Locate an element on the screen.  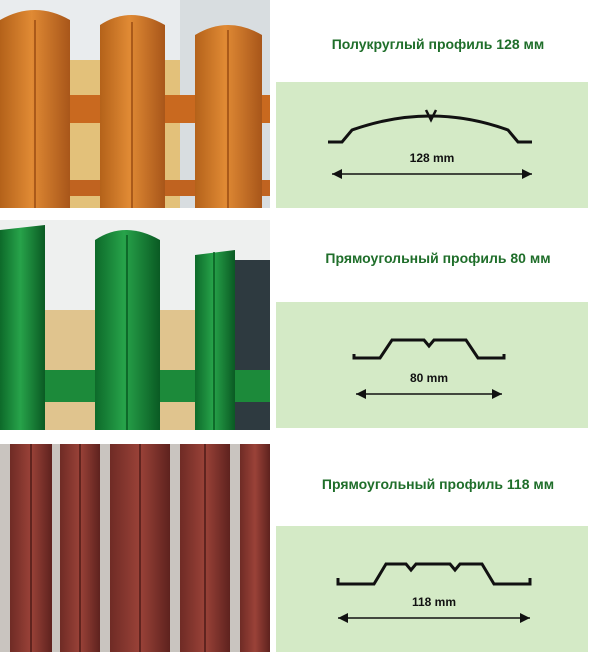
section-1-title: Полукруглый профиль 128 мм is located at coordinates (438, 44).